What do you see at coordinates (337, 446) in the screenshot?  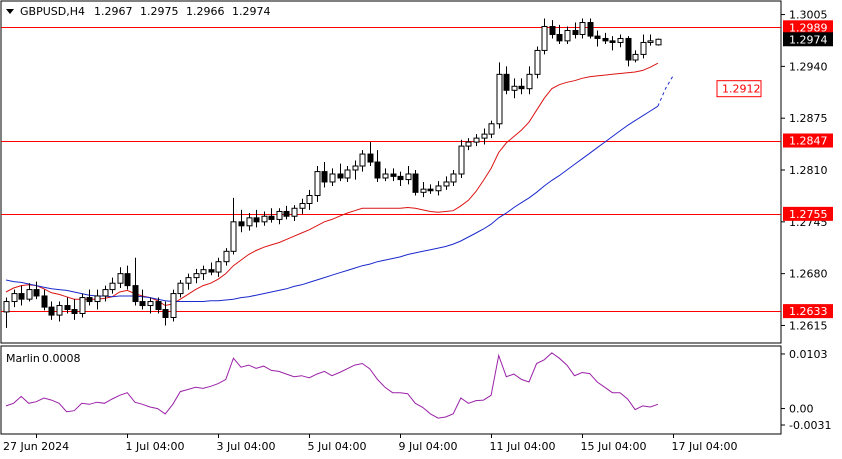 I see `time-tick-label: 5 Jul 04:00` at bounding box center [337, 446].